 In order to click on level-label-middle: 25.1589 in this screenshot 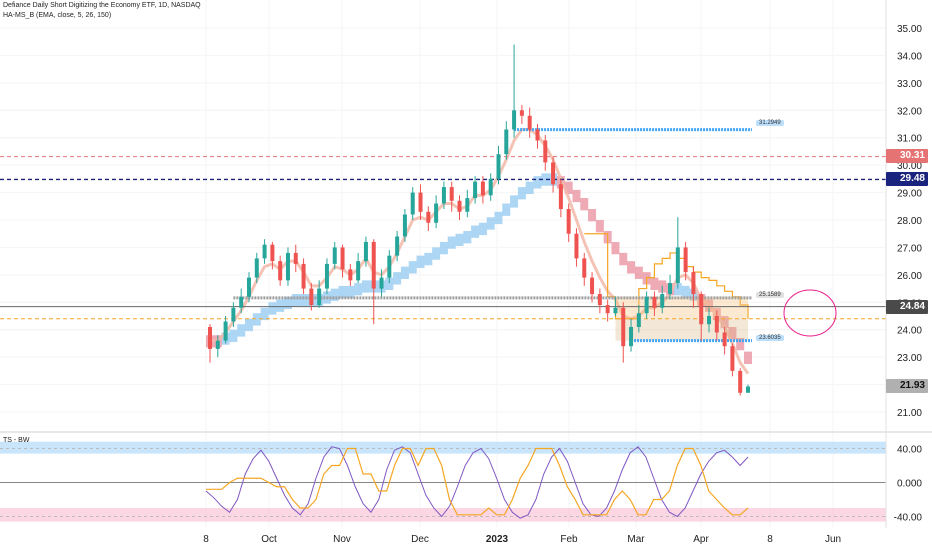, I will do `click(770, 295)`.